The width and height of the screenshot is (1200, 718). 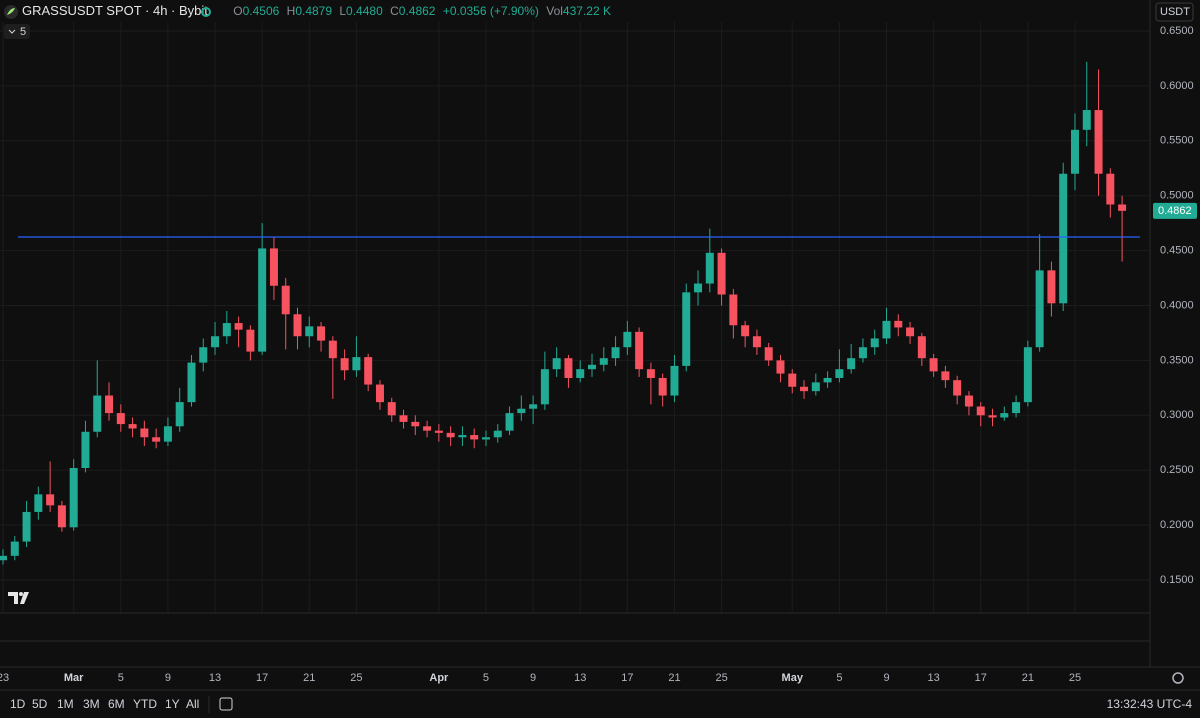 I want to click on range-button: YTD, so click(x=145, y=704).